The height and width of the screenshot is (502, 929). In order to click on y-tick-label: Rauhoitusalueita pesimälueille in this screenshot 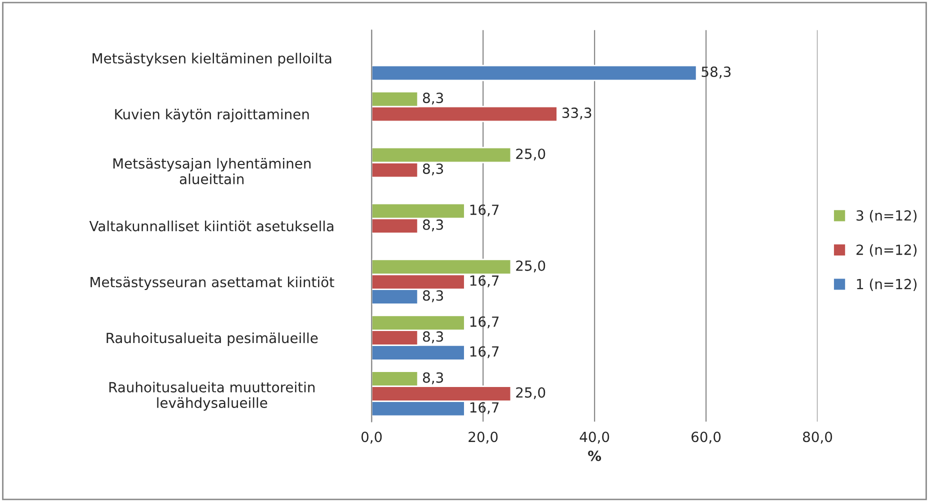, I will do `click(212, 339)`.